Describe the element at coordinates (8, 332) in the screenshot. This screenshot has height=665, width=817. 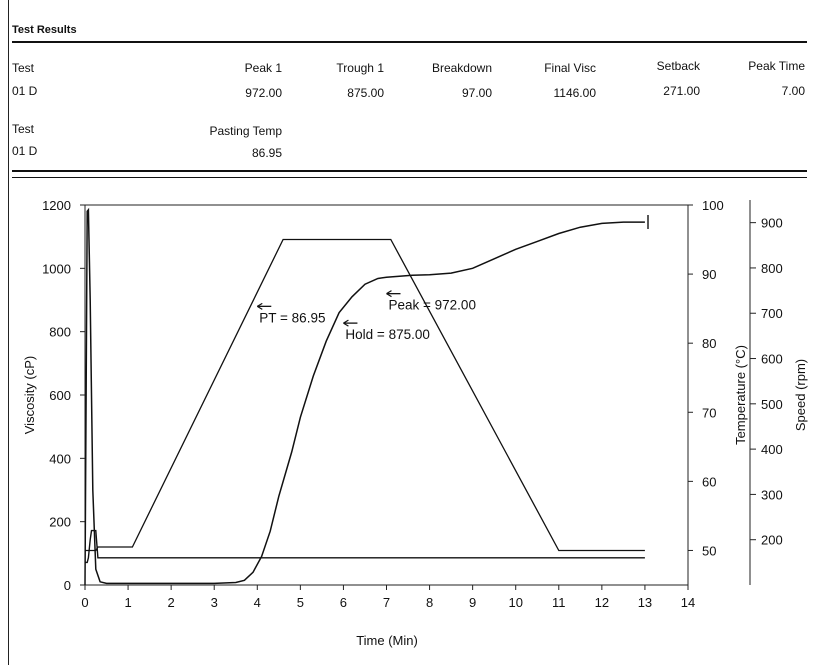
I see `page-left-border` at that location.